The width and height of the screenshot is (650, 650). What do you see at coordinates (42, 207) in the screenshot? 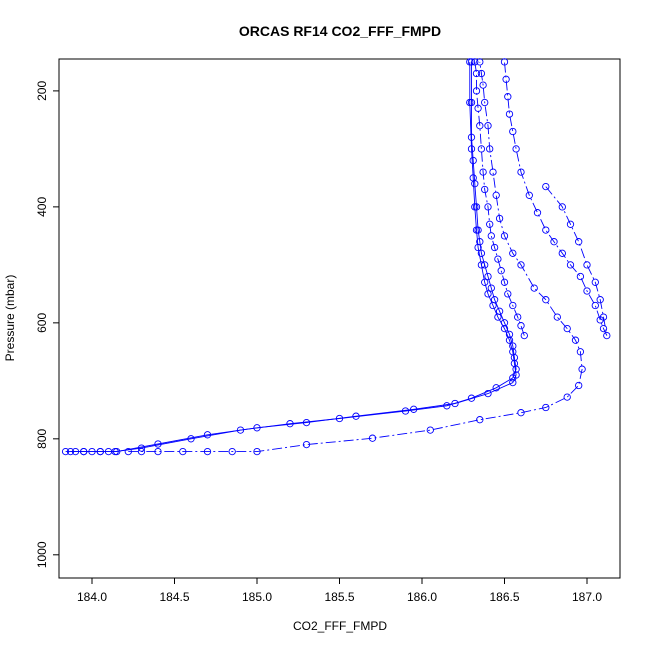
I see `y-tick-label: 400` at bounding box center [42, 207].